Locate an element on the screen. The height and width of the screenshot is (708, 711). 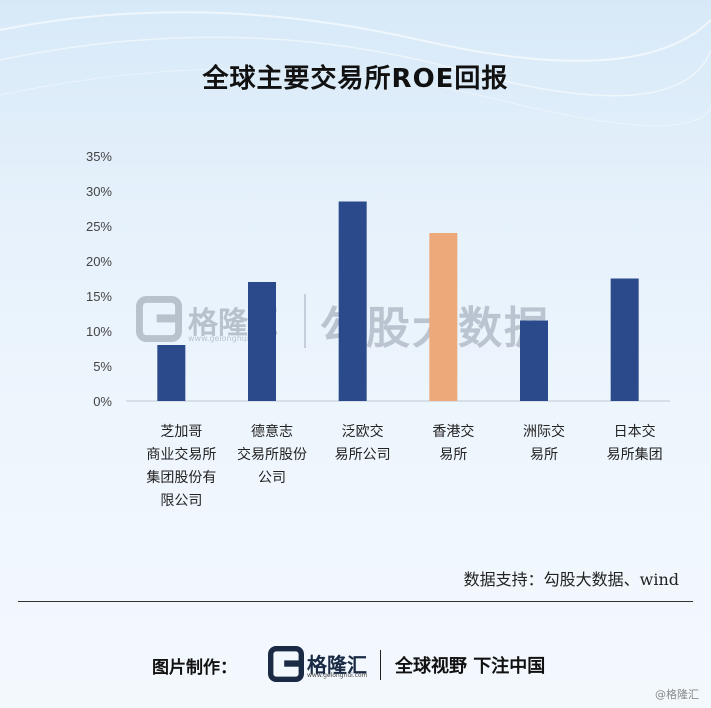
divider is located at coordinates (355, 601).